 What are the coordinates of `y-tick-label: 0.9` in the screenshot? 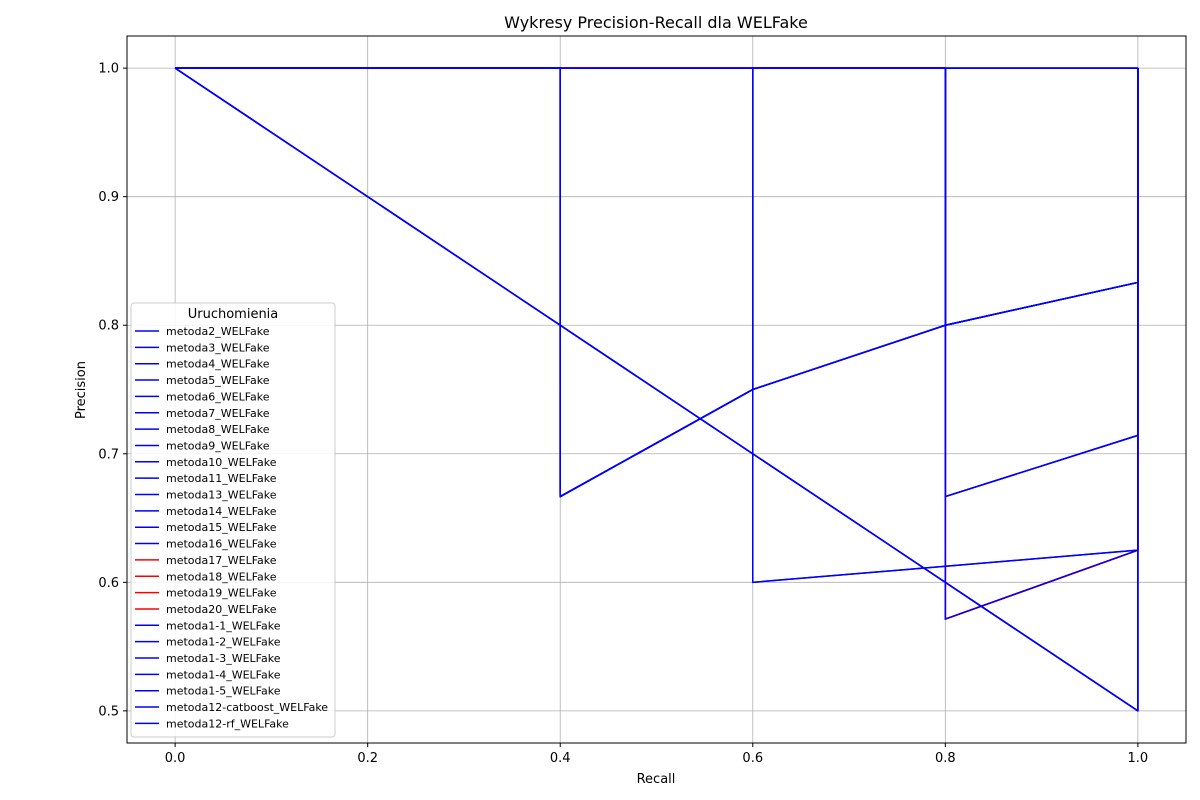 It's located at (108, 197).